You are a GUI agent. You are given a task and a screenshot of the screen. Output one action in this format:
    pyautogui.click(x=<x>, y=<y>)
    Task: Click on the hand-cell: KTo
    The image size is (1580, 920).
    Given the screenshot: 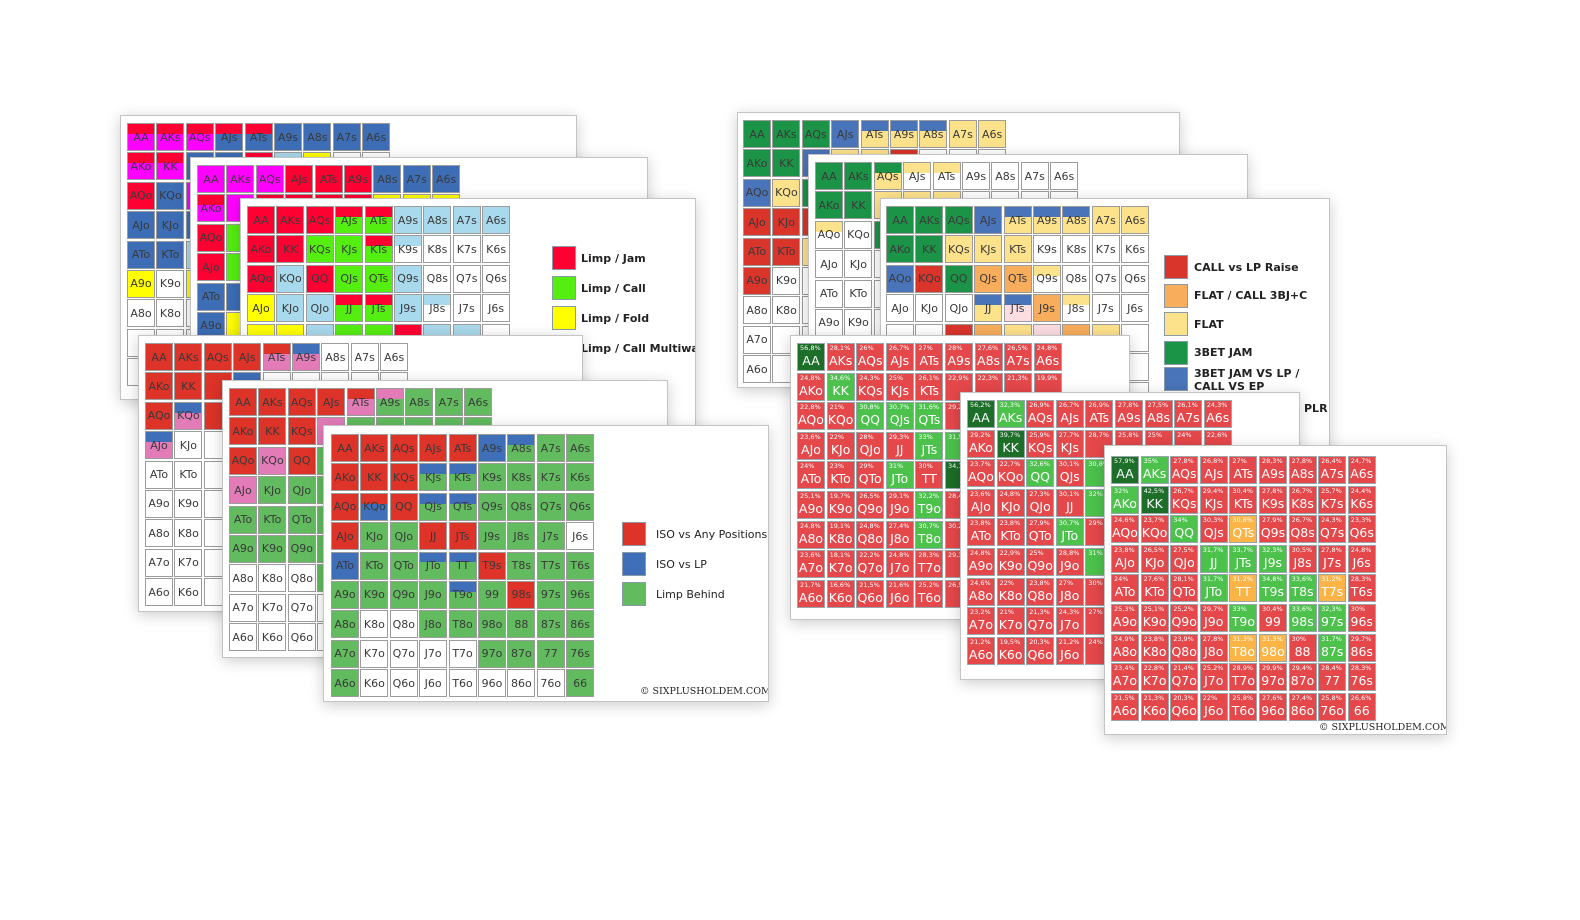 What is the action you would take?
    pyautogui.click(x=170, y=254)
    